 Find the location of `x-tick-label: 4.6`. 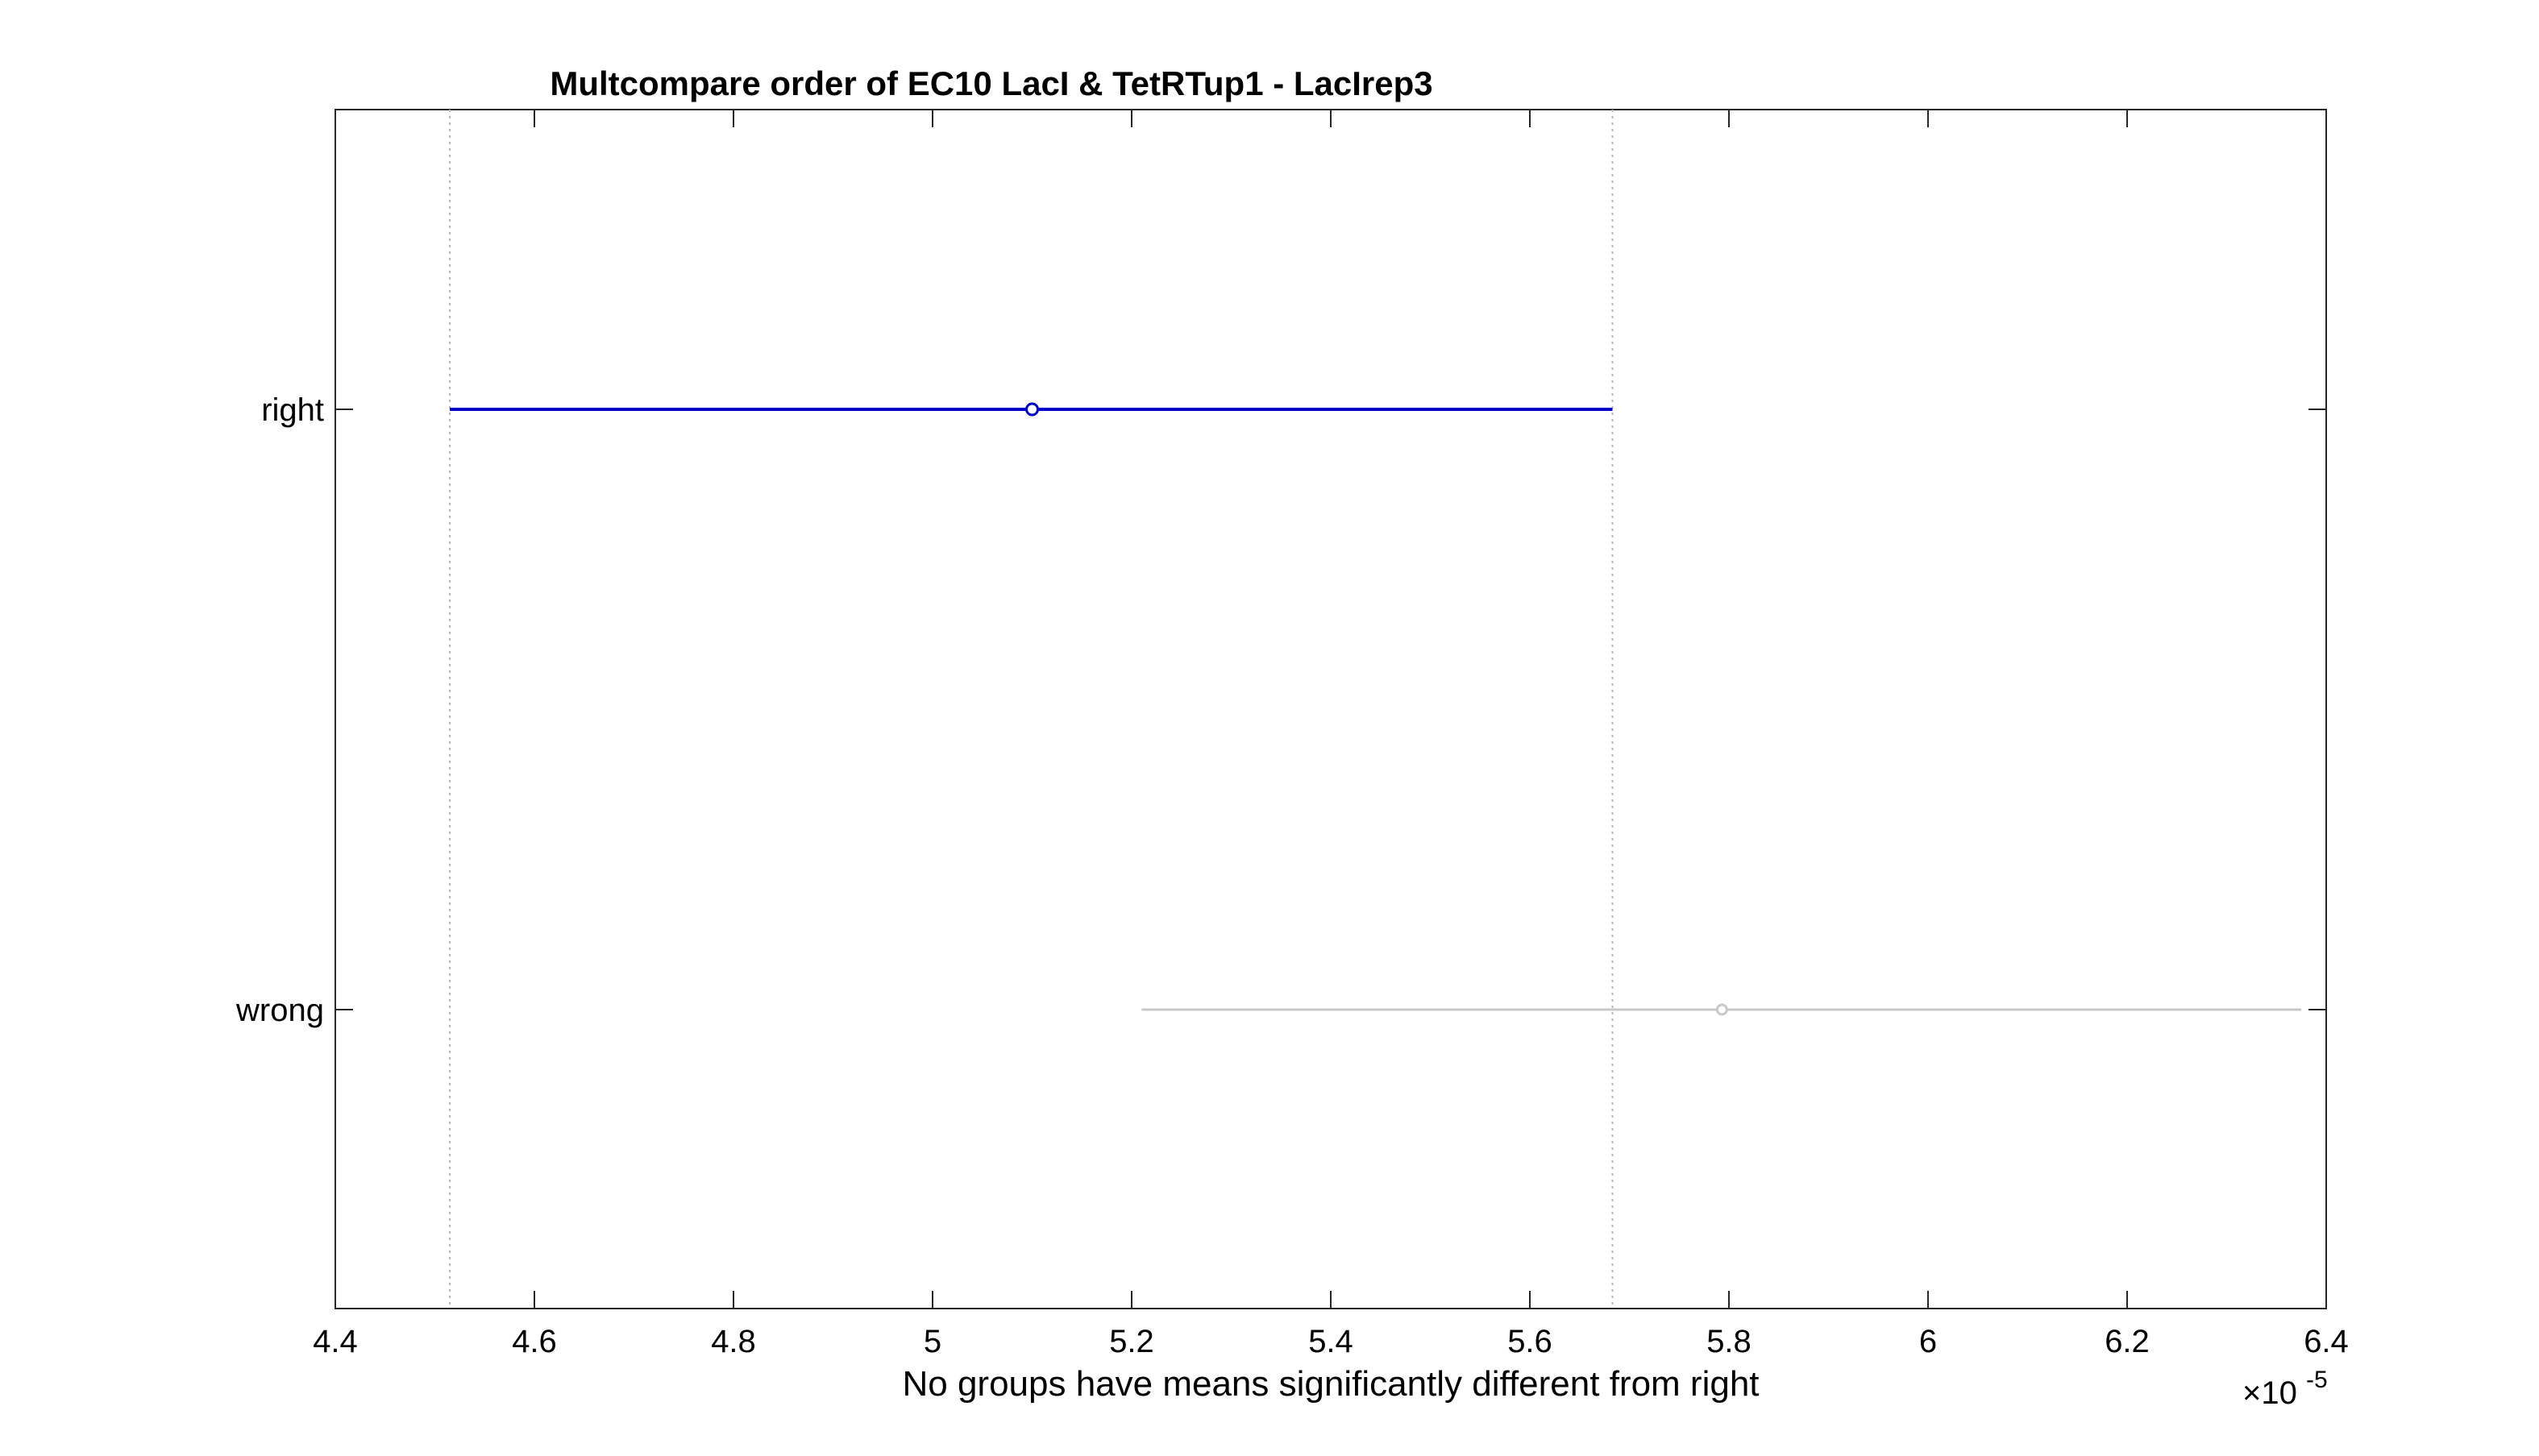

x-tick-label: 4.6 is located at coordinates (534, 1341).